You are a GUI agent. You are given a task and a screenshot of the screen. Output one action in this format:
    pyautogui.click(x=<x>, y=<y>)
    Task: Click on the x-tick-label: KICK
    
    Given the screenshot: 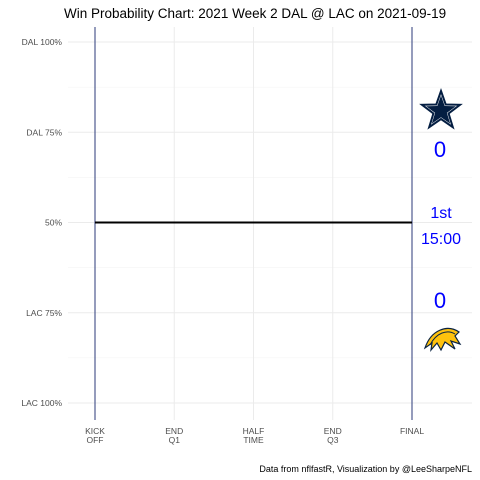 What is the action you would take?
    pyautogui.click(x=95, y=431)
    